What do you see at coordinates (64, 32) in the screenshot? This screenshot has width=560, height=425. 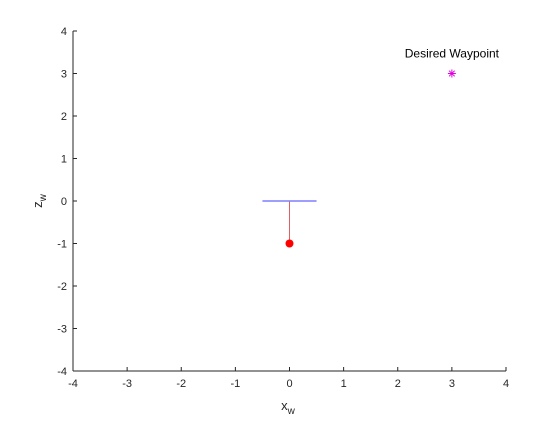 I see `y-tick-label: 4` at bounding box center [64, 32].